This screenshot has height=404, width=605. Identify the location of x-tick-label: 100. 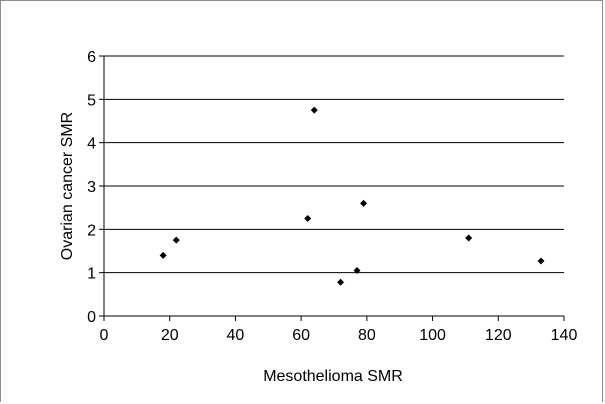
(432, 335).